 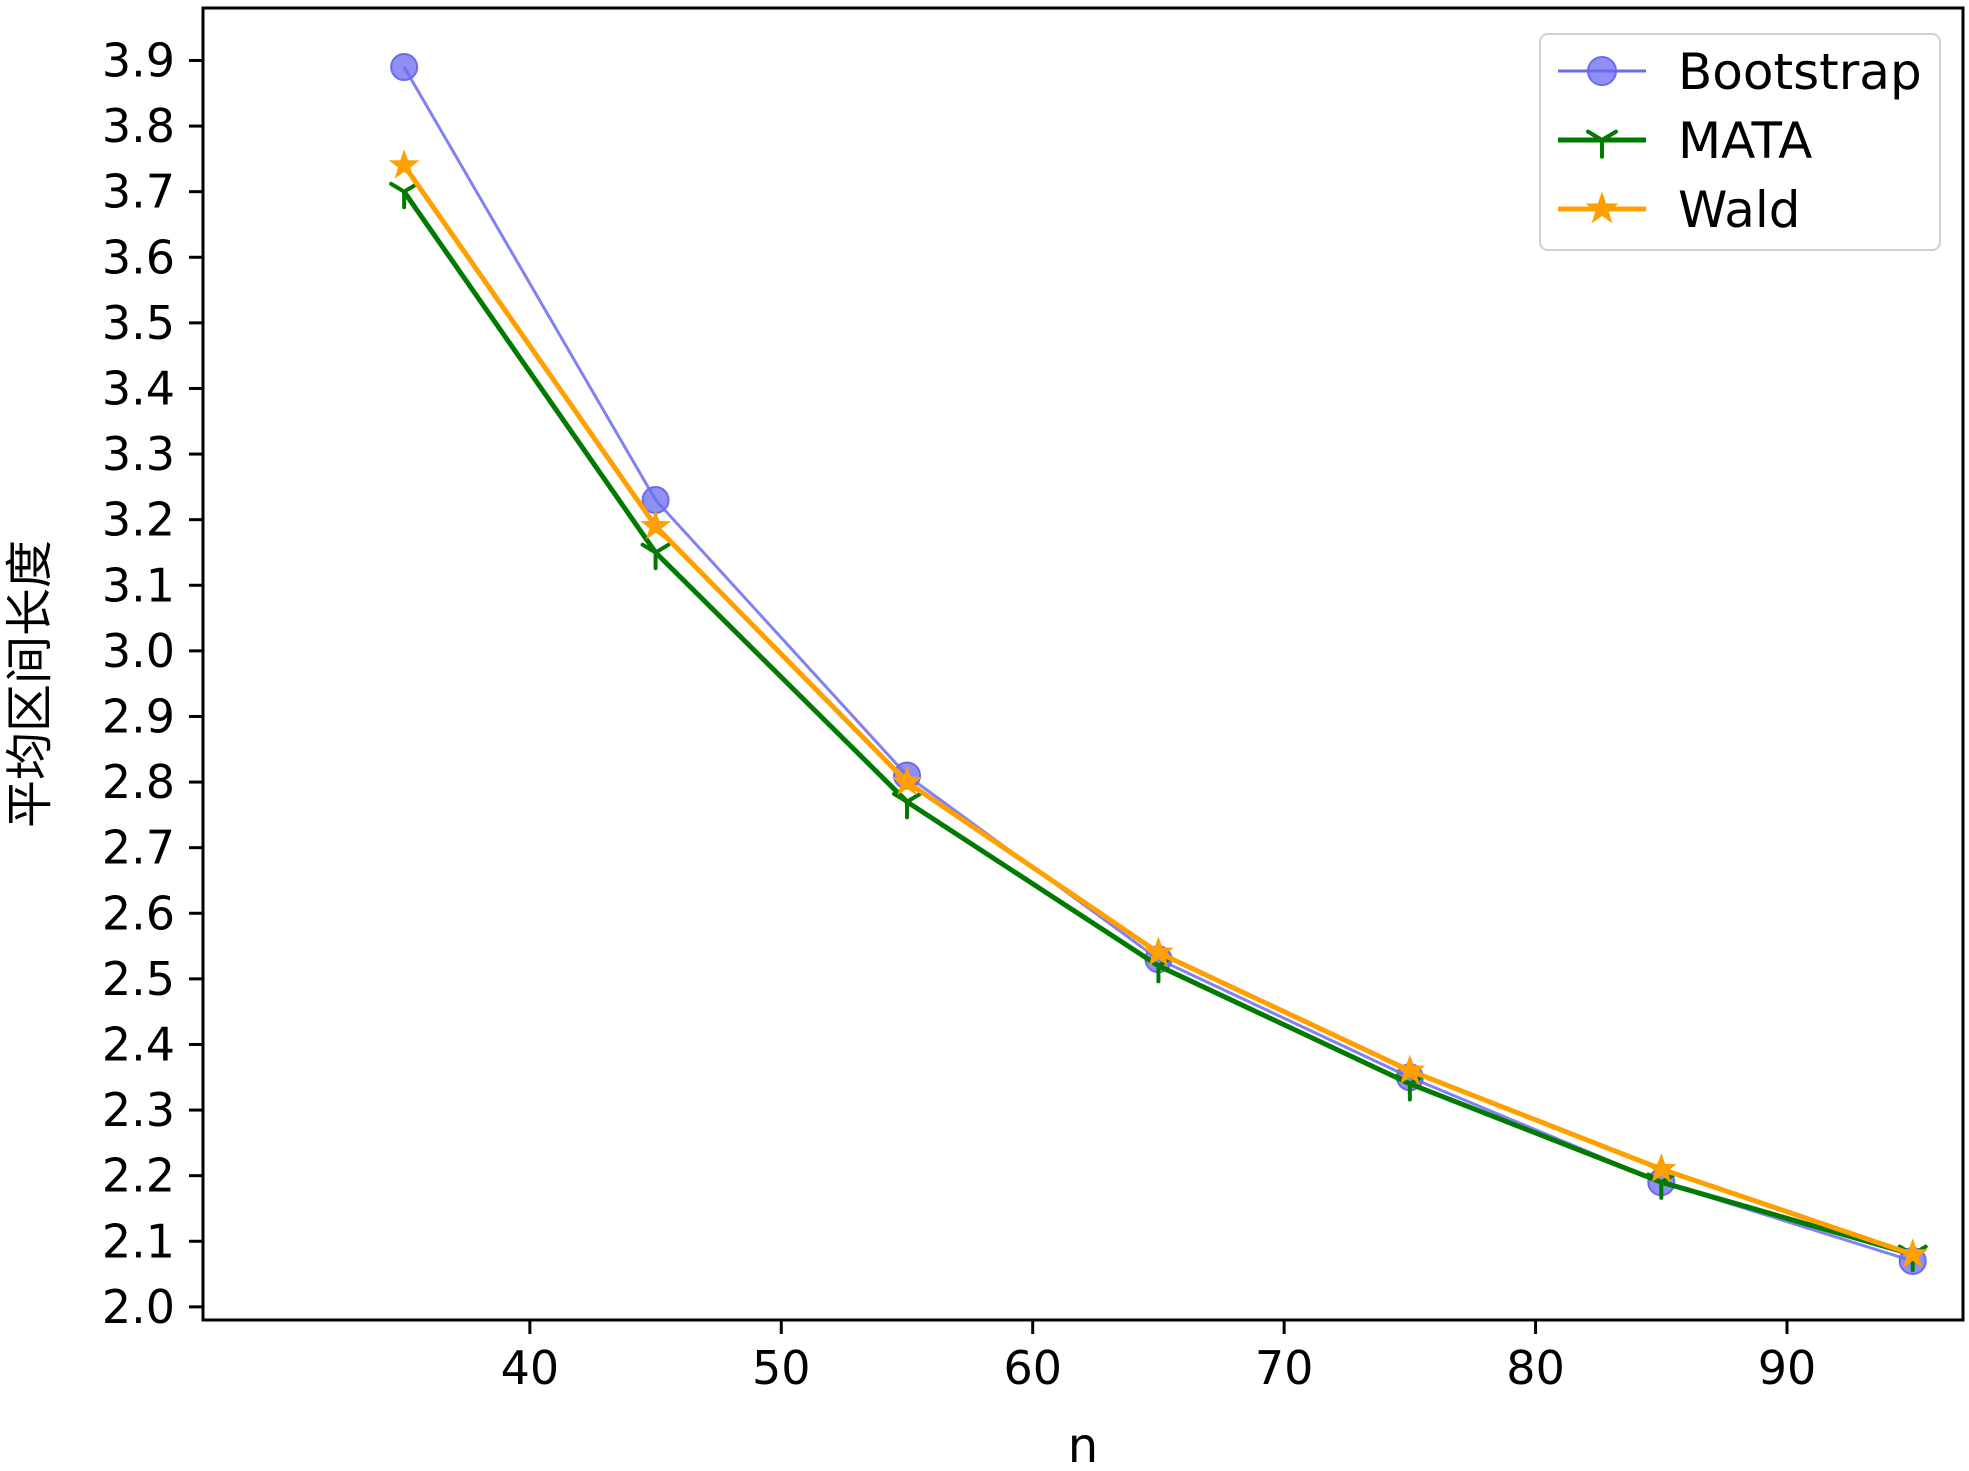 What do you see at coordinates (1800, 72) in the screenshot?
I see `legend-label-bootstrap: Bootstrap` at bounding box center [1800, 72].